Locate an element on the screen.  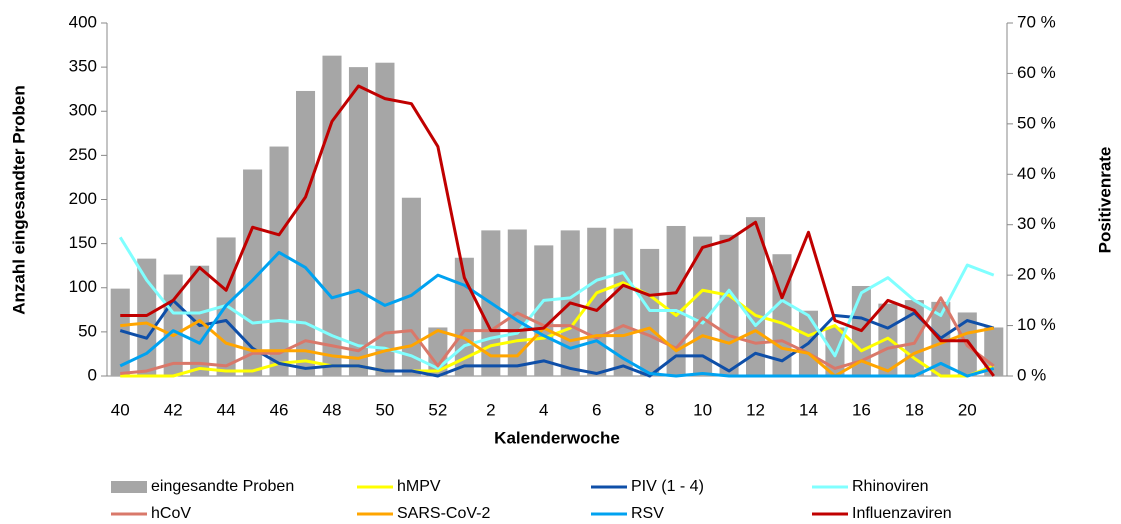
legend-label: hMPV is located at coordinates (419, 486).